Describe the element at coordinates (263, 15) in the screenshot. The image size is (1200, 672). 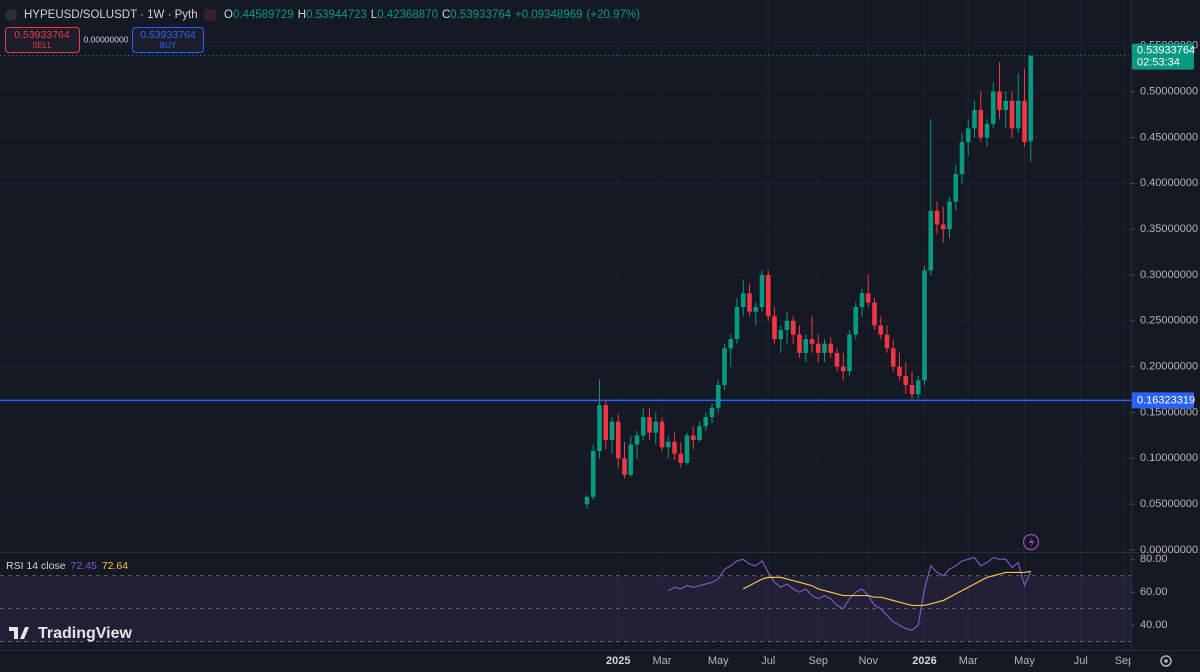
I see `legend-value: 0.44589729` at that location.